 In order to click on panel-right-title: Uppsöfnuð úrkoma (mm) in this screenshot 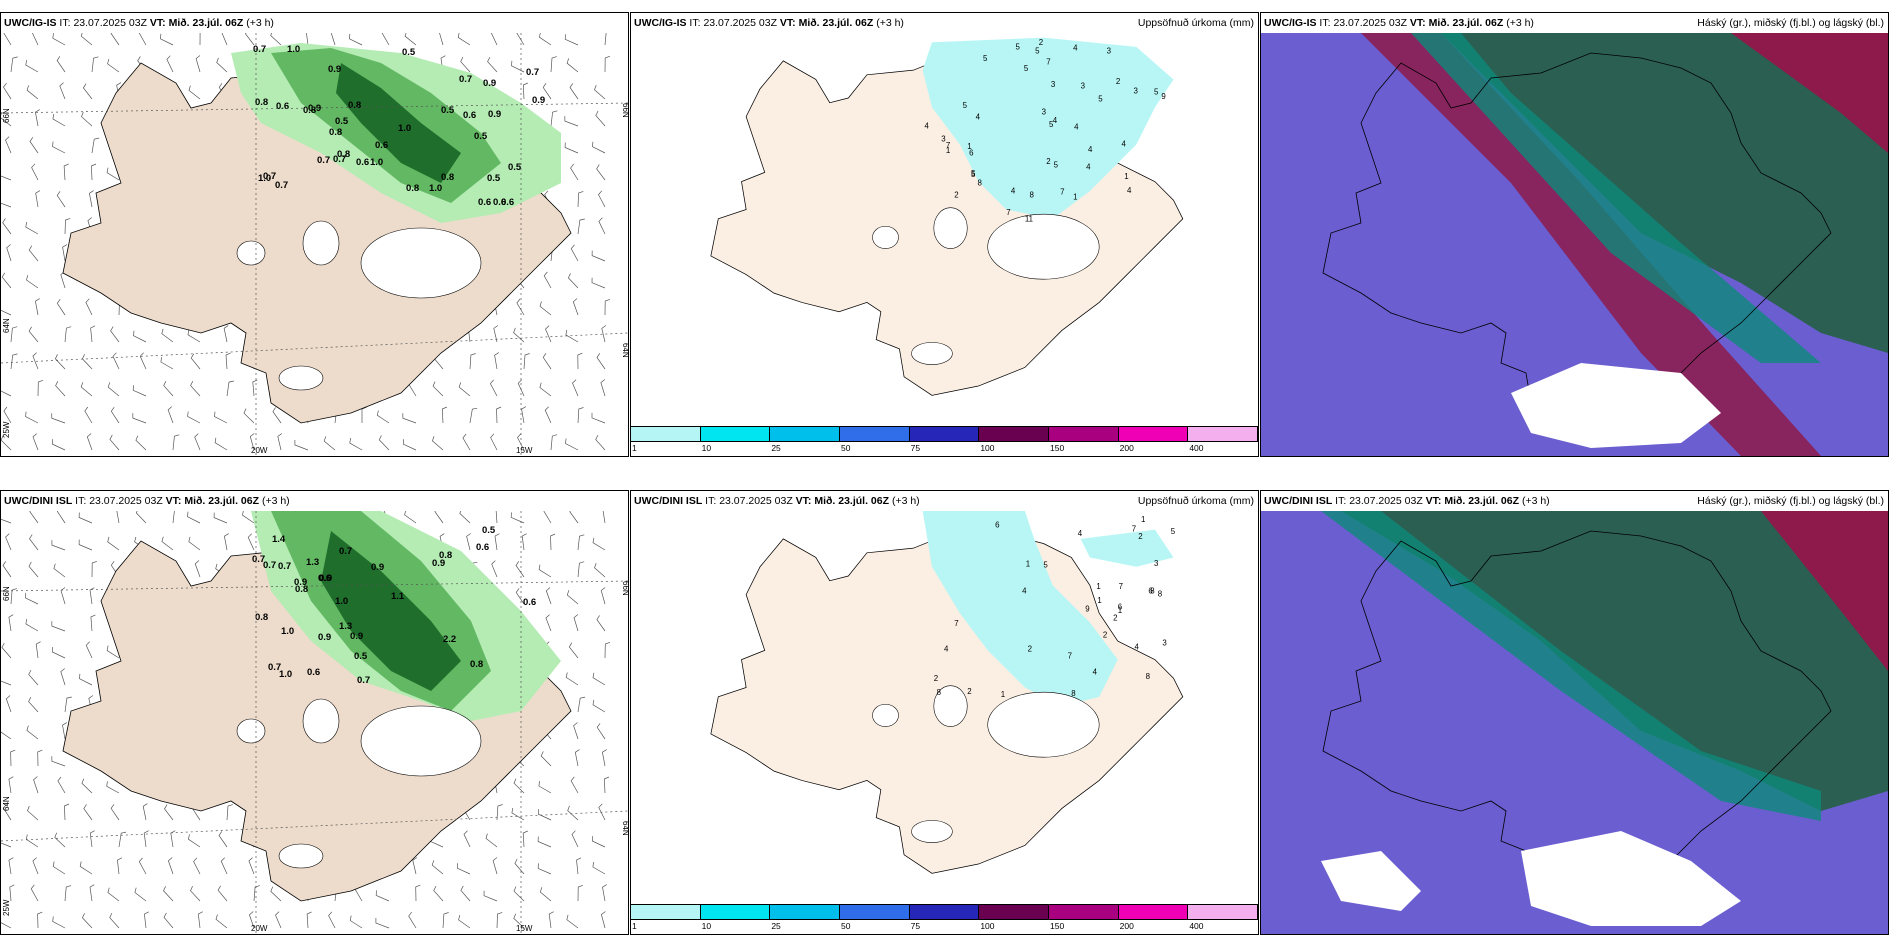, I will do `click(1195, 501)`.